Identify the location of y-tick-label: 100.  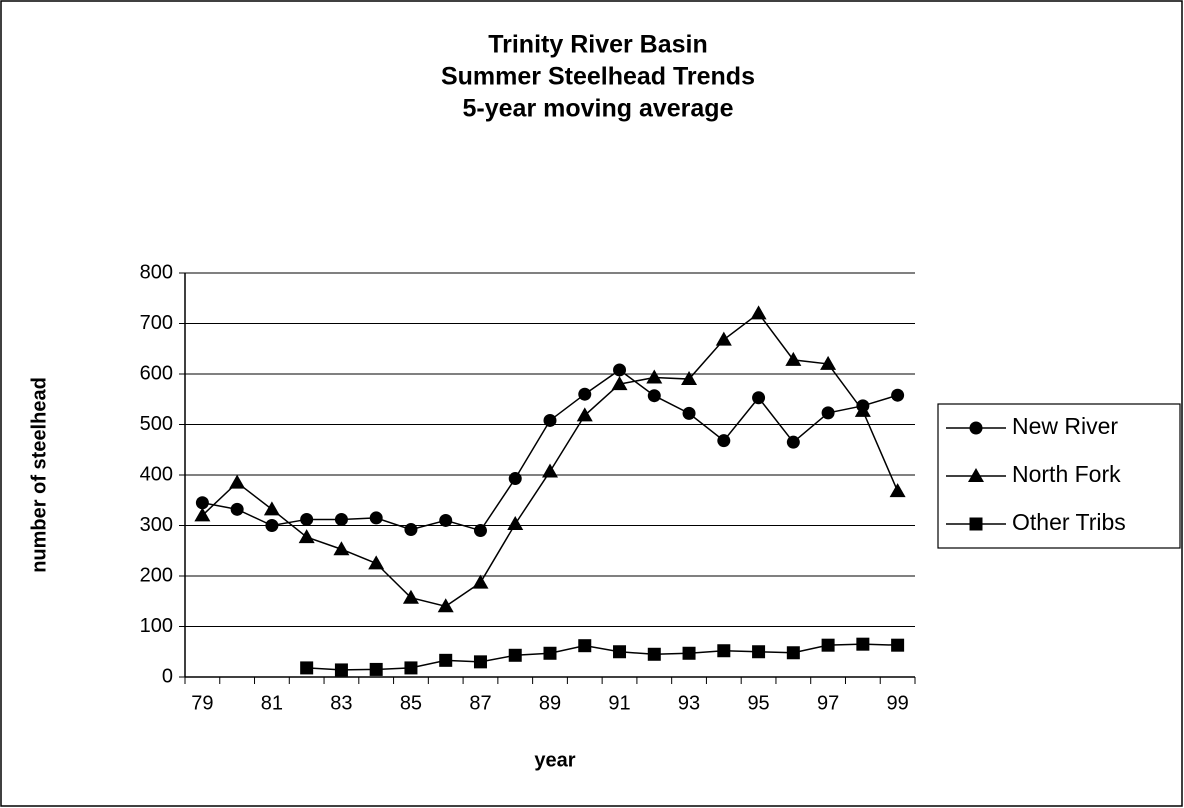
(156, 626).